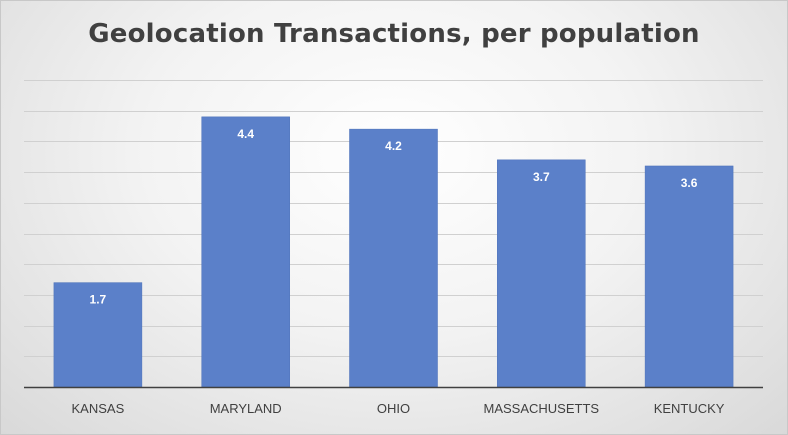 The height and width of the screenshot is (435, 788). I want to click on x-tick-label: OHIO, so click(393, 408).